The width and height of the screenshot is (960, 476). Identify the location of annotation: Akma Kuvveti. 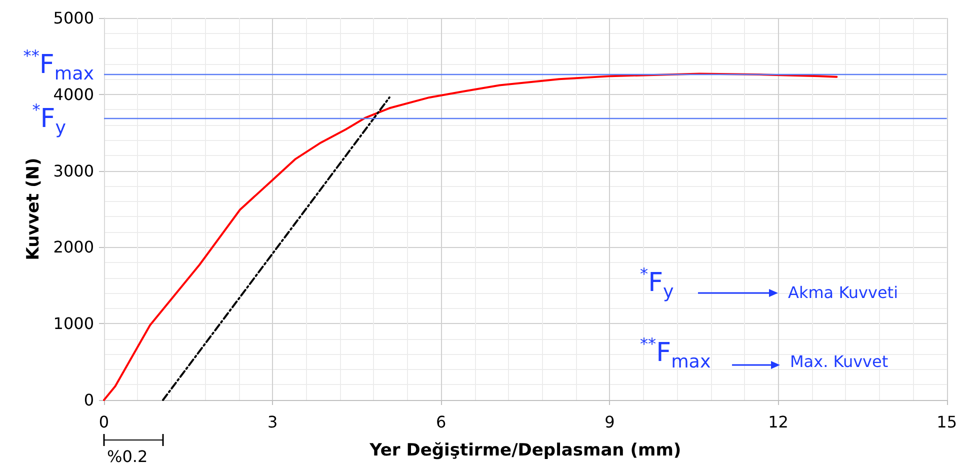
(843, 292).